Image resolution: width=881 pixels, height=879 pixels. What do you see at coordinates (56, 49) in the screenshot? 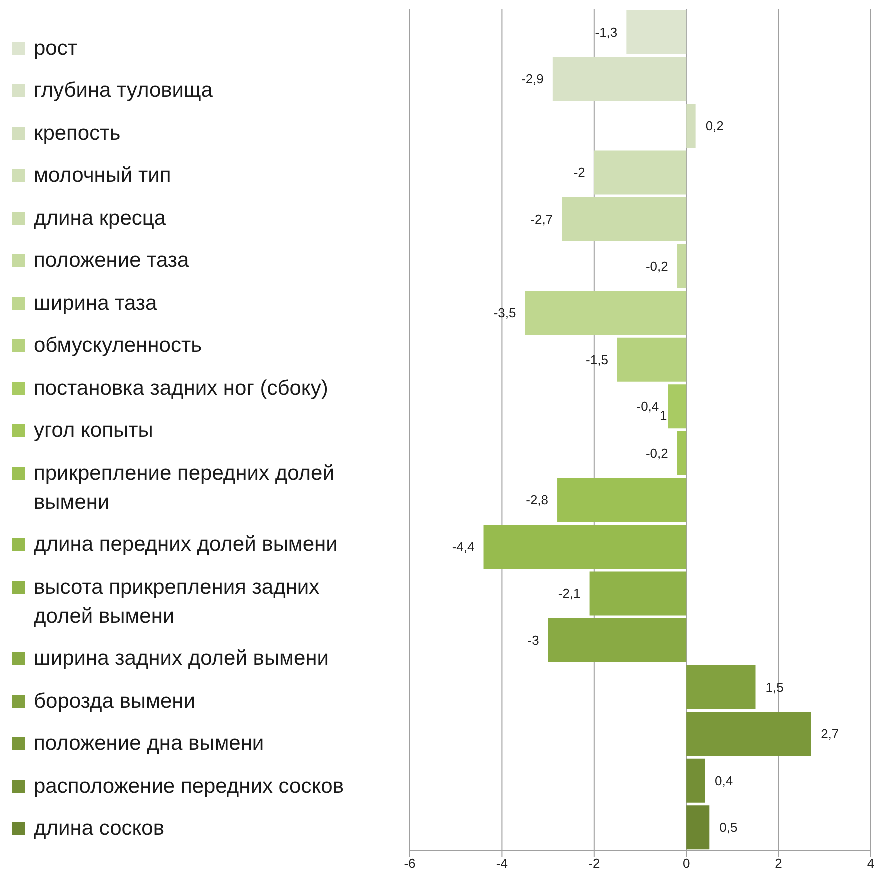
I see `legend-label: рост` at bounding box center [56, 49].